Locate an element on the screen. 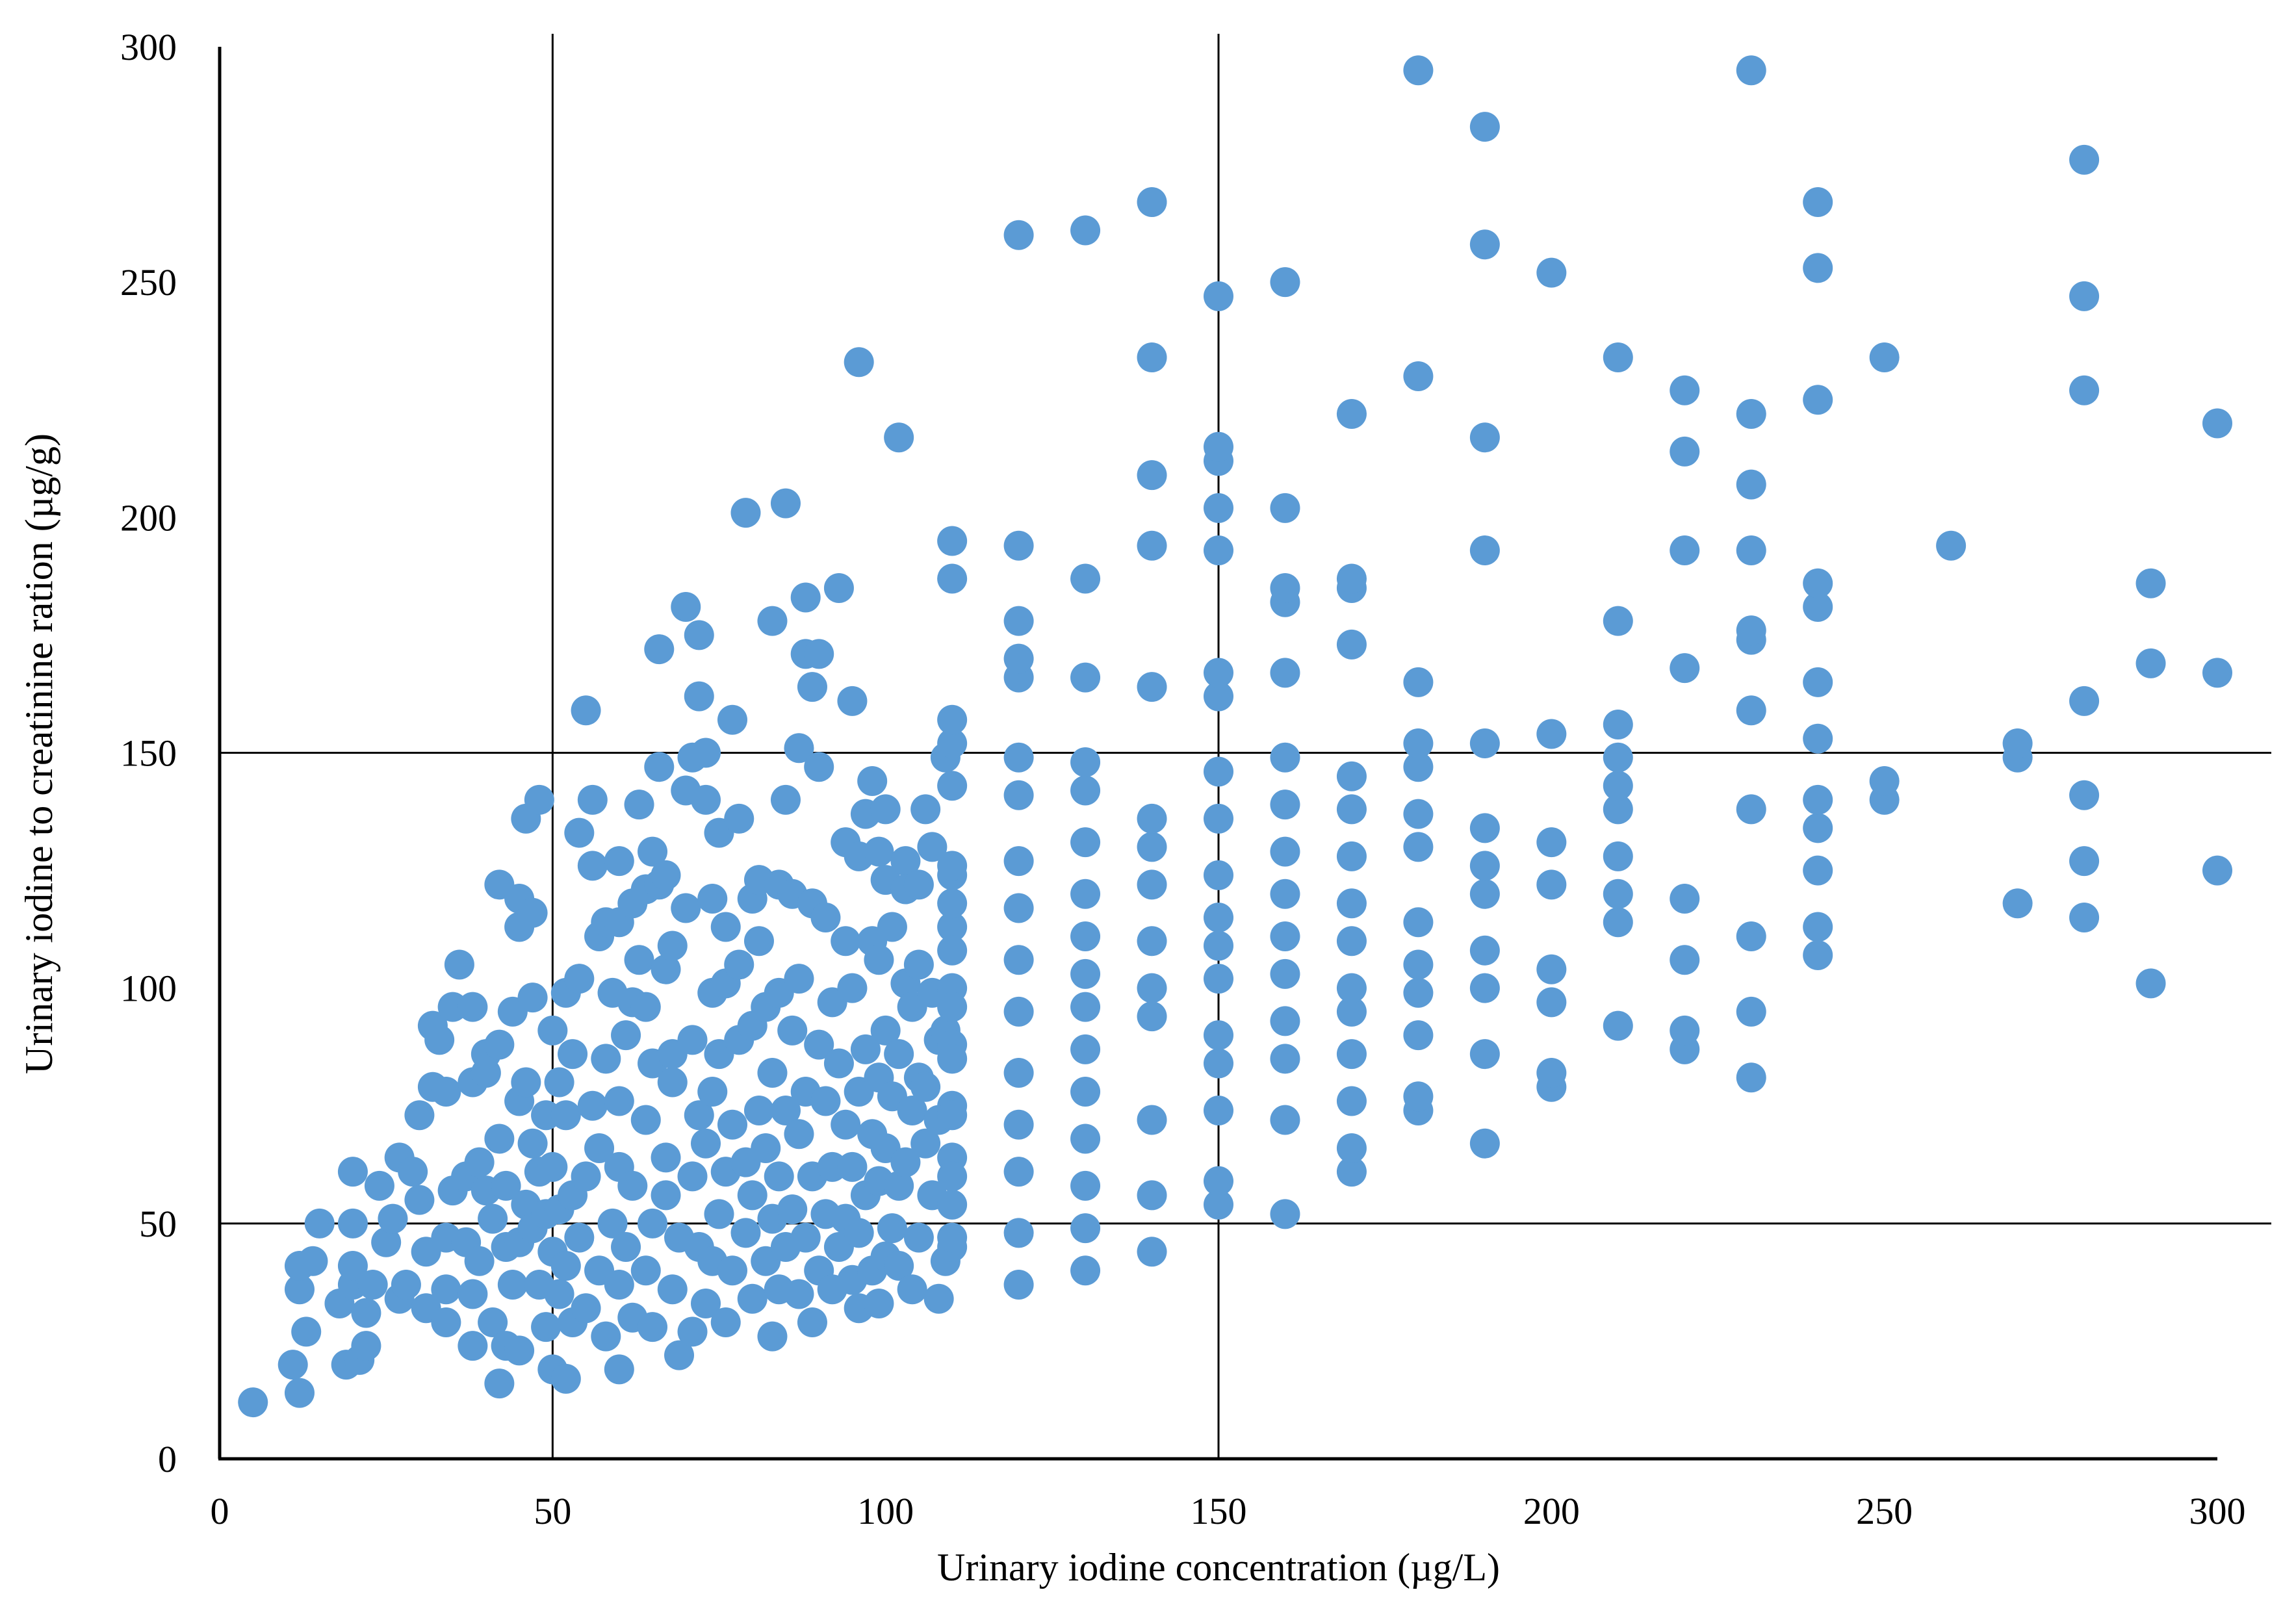 This screenshot has width=2296, height=1618. y-tick-label: 100 is located at coordinates (148, 989).